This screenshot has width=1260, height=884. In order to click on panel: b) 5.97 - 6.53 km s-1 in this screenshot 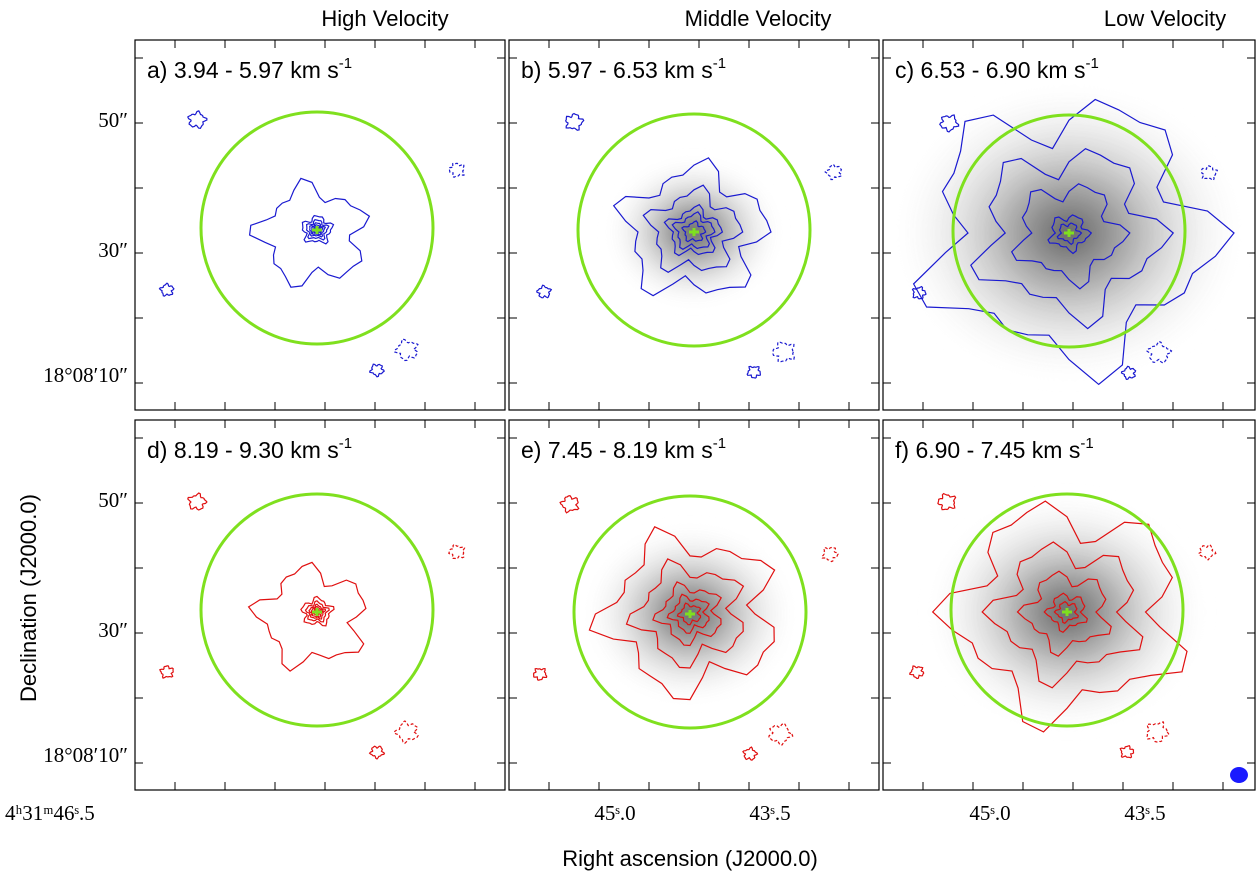, I will do `click(694, 225)`.